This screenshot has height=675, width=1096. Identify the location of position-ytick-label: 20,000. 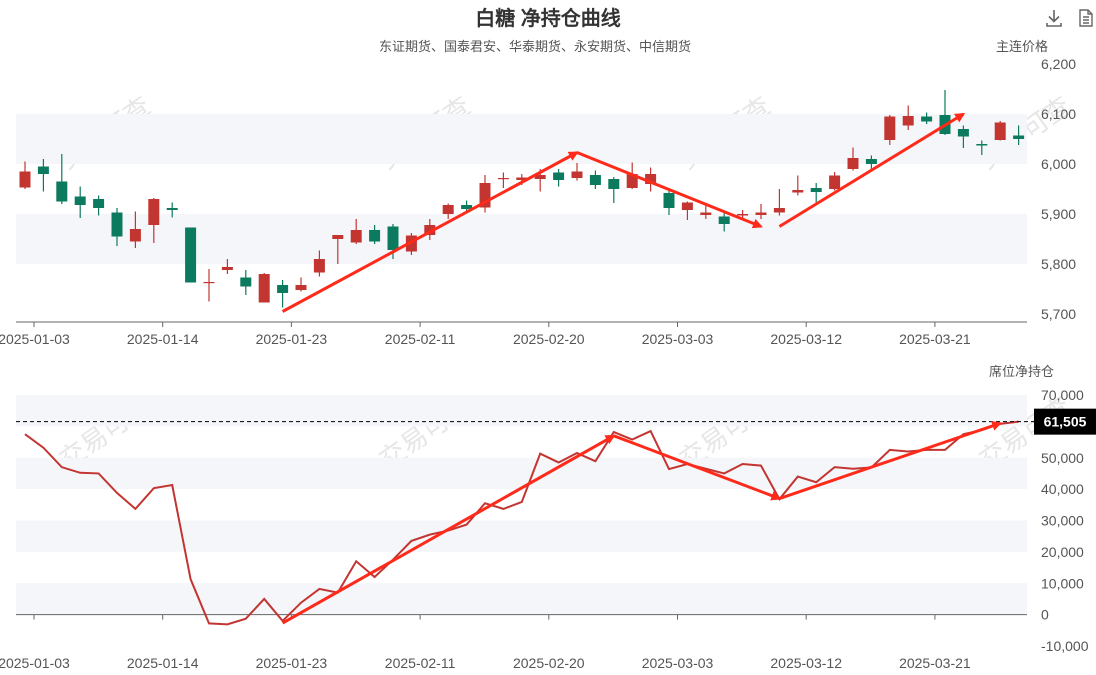
(1062, 552).